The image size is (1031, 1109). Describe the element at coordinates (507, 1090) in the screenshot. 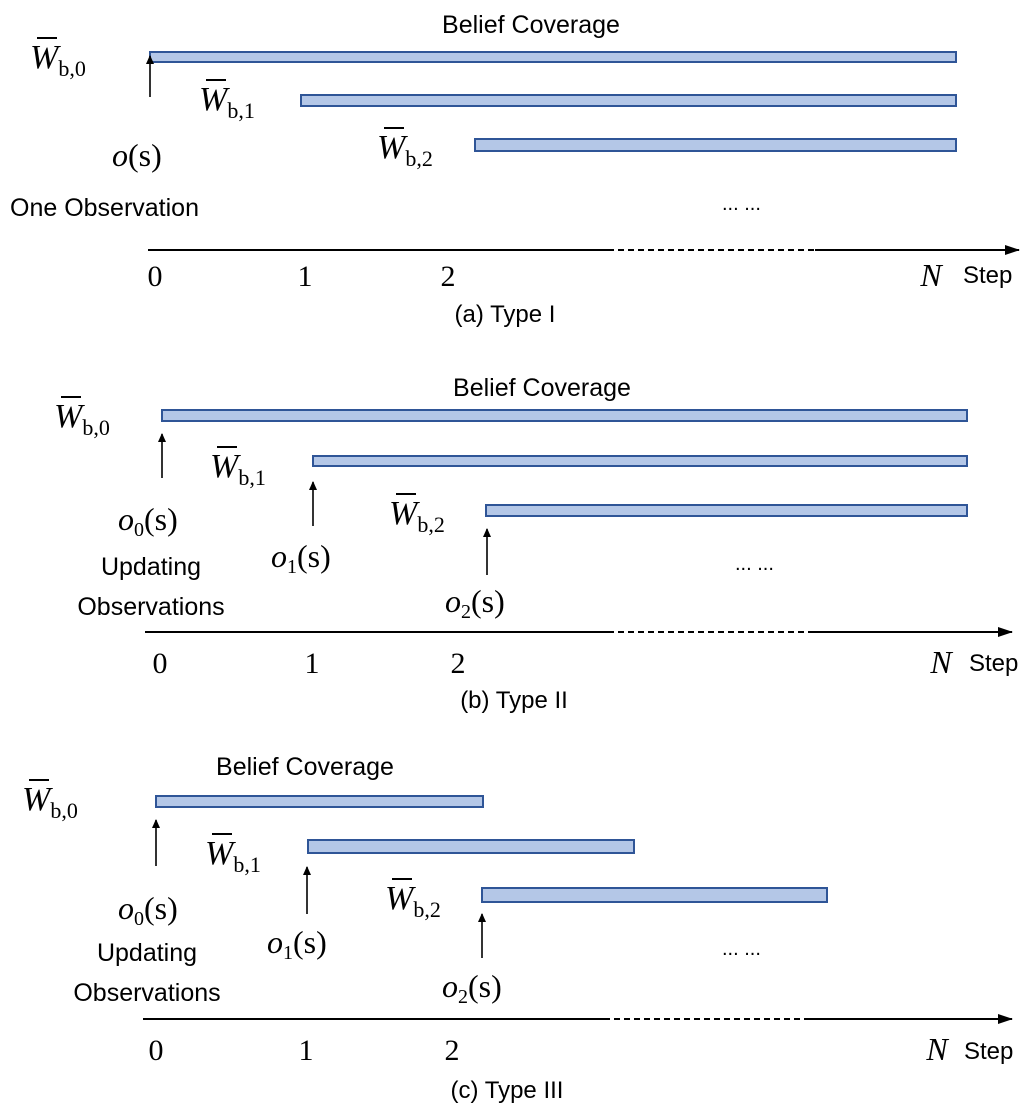

I see `panel-caption: (c) Type III` at that location.